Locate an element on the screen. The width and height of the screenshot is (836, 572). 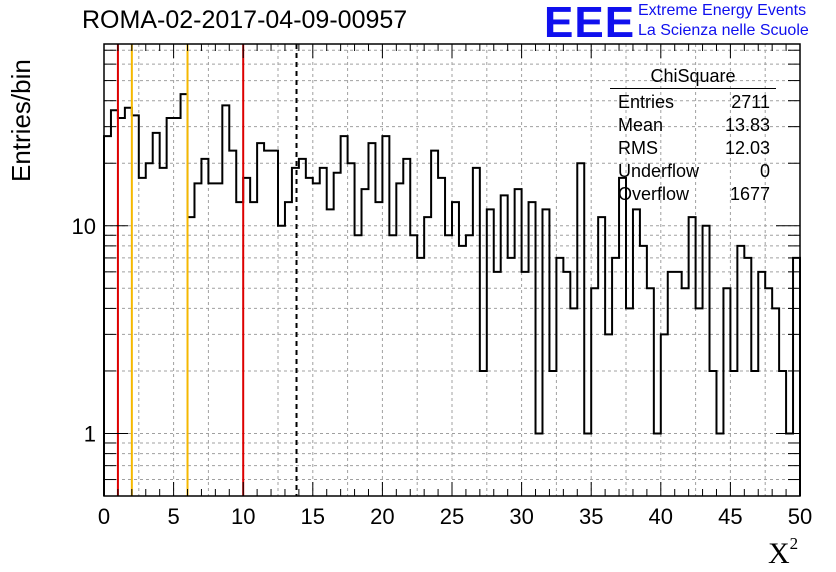
rms-value: 12.03 is located at coordinates (747, 148).